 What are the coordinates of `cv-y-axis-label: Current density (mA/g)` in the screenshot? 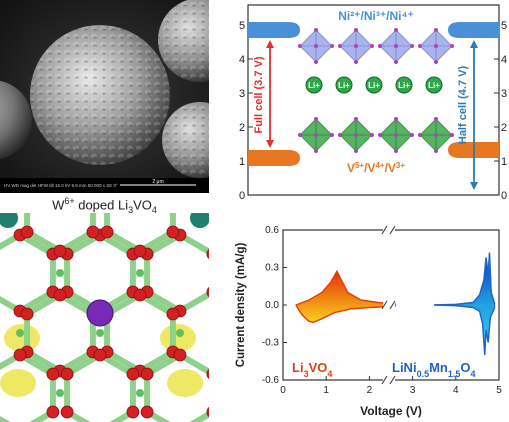 It's located at (241, 305).